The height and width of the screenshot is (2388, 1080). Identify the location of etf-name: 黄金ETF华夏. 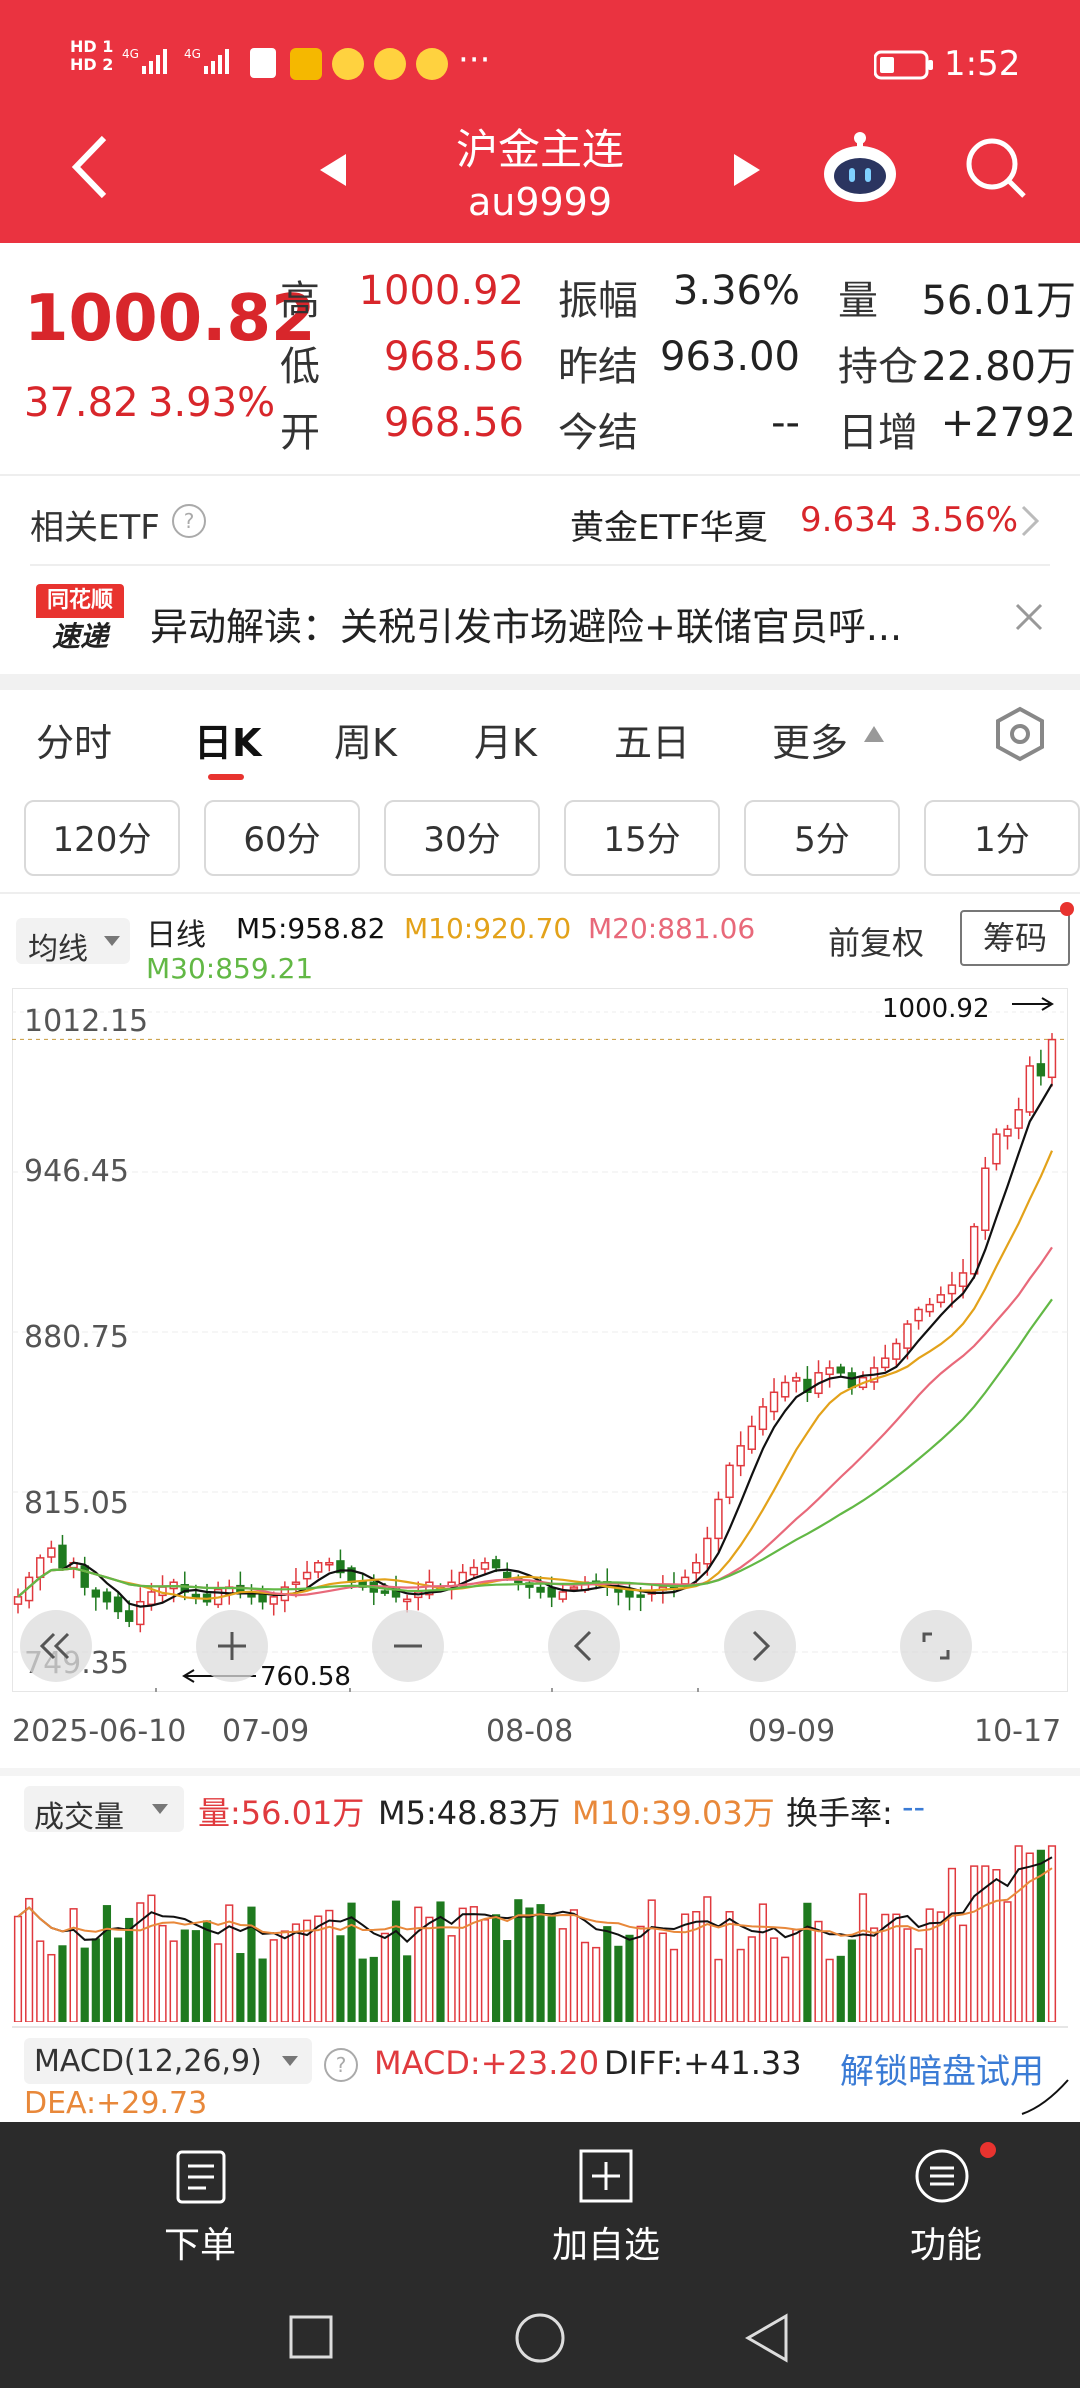
(669, 528).